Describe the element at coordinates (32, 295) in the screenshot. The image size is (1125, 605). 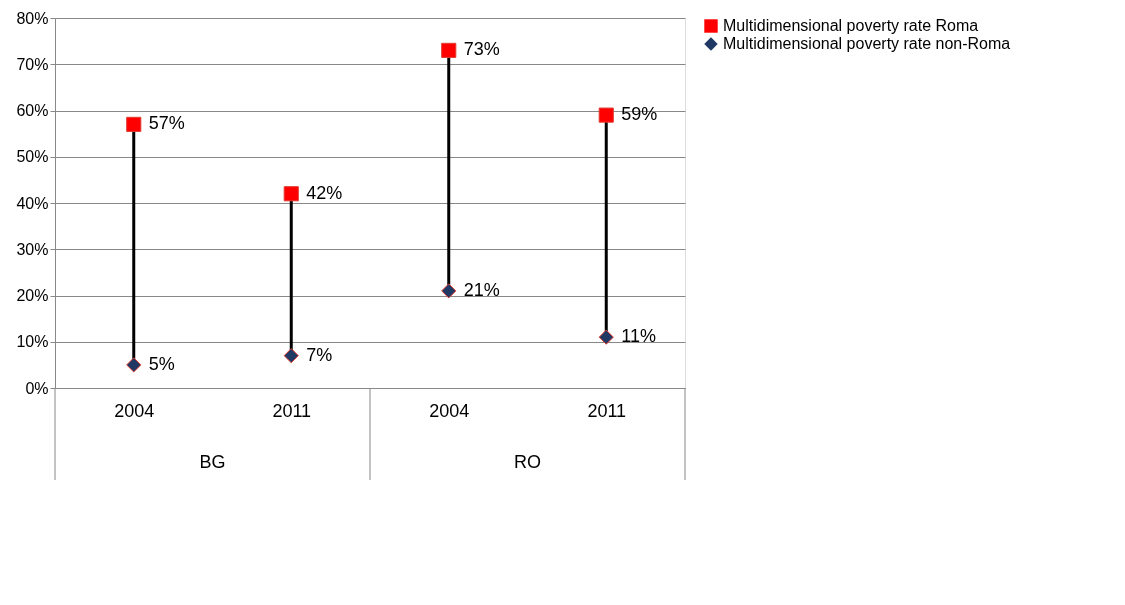
I see `y-tick-label: 20%` at that location.